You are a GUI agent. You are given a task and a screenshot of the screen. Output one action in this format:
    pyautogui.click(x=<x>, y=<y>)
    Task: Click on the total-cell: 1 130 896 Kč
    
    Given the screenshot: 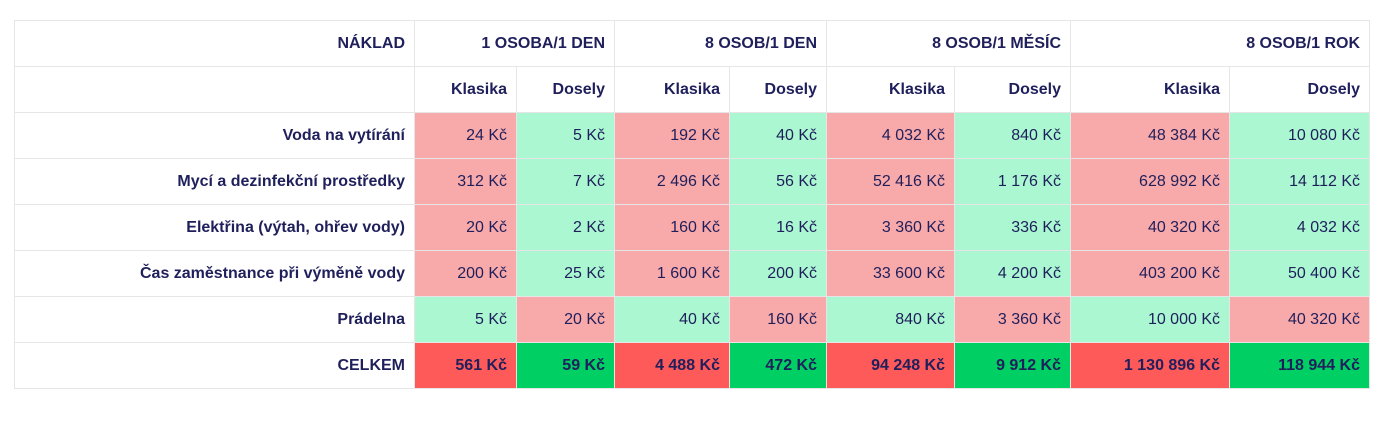 What is the action you would take?
    pyautogui.click(x=1150, y=365)
    